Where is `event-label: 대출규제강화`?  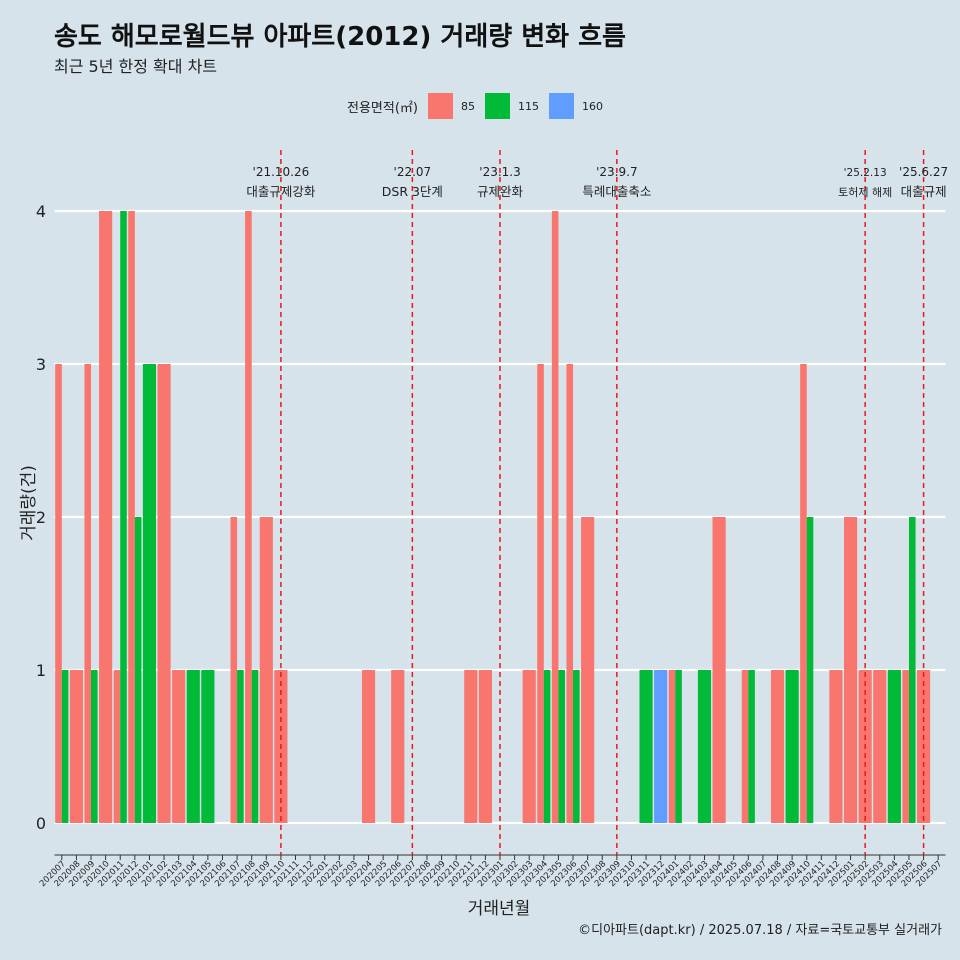
event-label: 대출규제강화 is located at coordinates (281, 191).